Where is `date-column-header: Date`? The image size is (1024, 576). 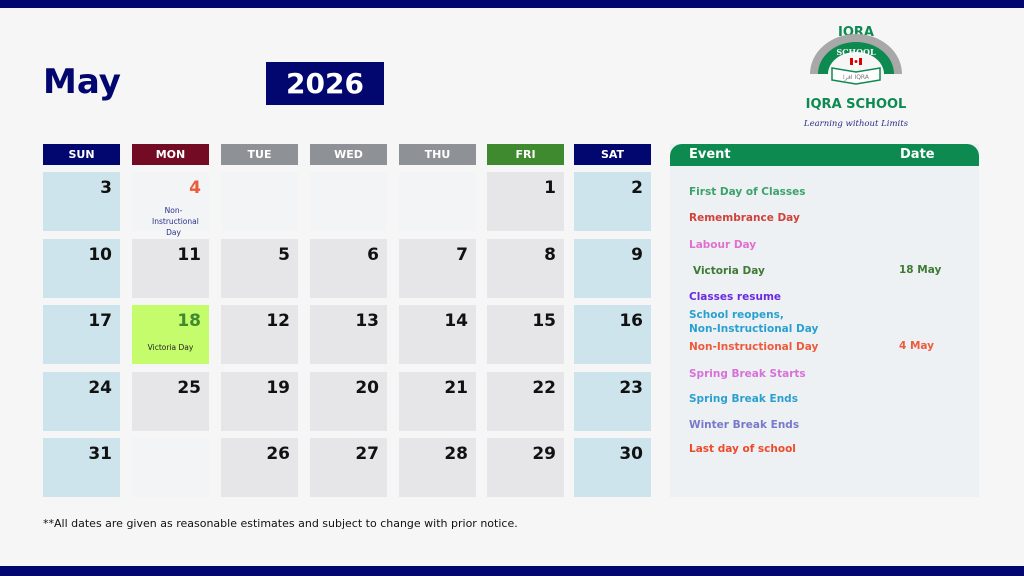
date-column-header: Date is located at coordinates (917, 154).